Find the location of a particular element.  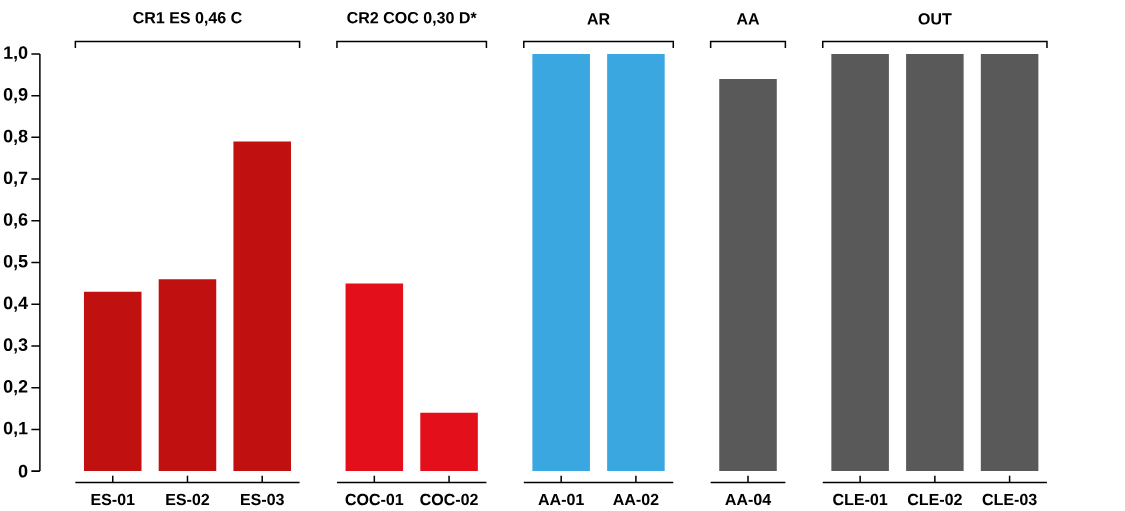

text: CR2 COC 0,30 D* is located at coordinates (412, 19).